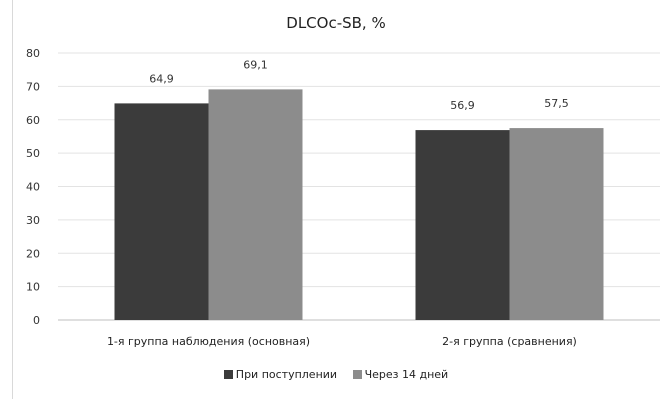 The width and height of the screenshot is (672, 399). What do you see at coordinates (255, 64) in the screenshot?
I see `data-label: 69,1` at bounding box center [255, 64].